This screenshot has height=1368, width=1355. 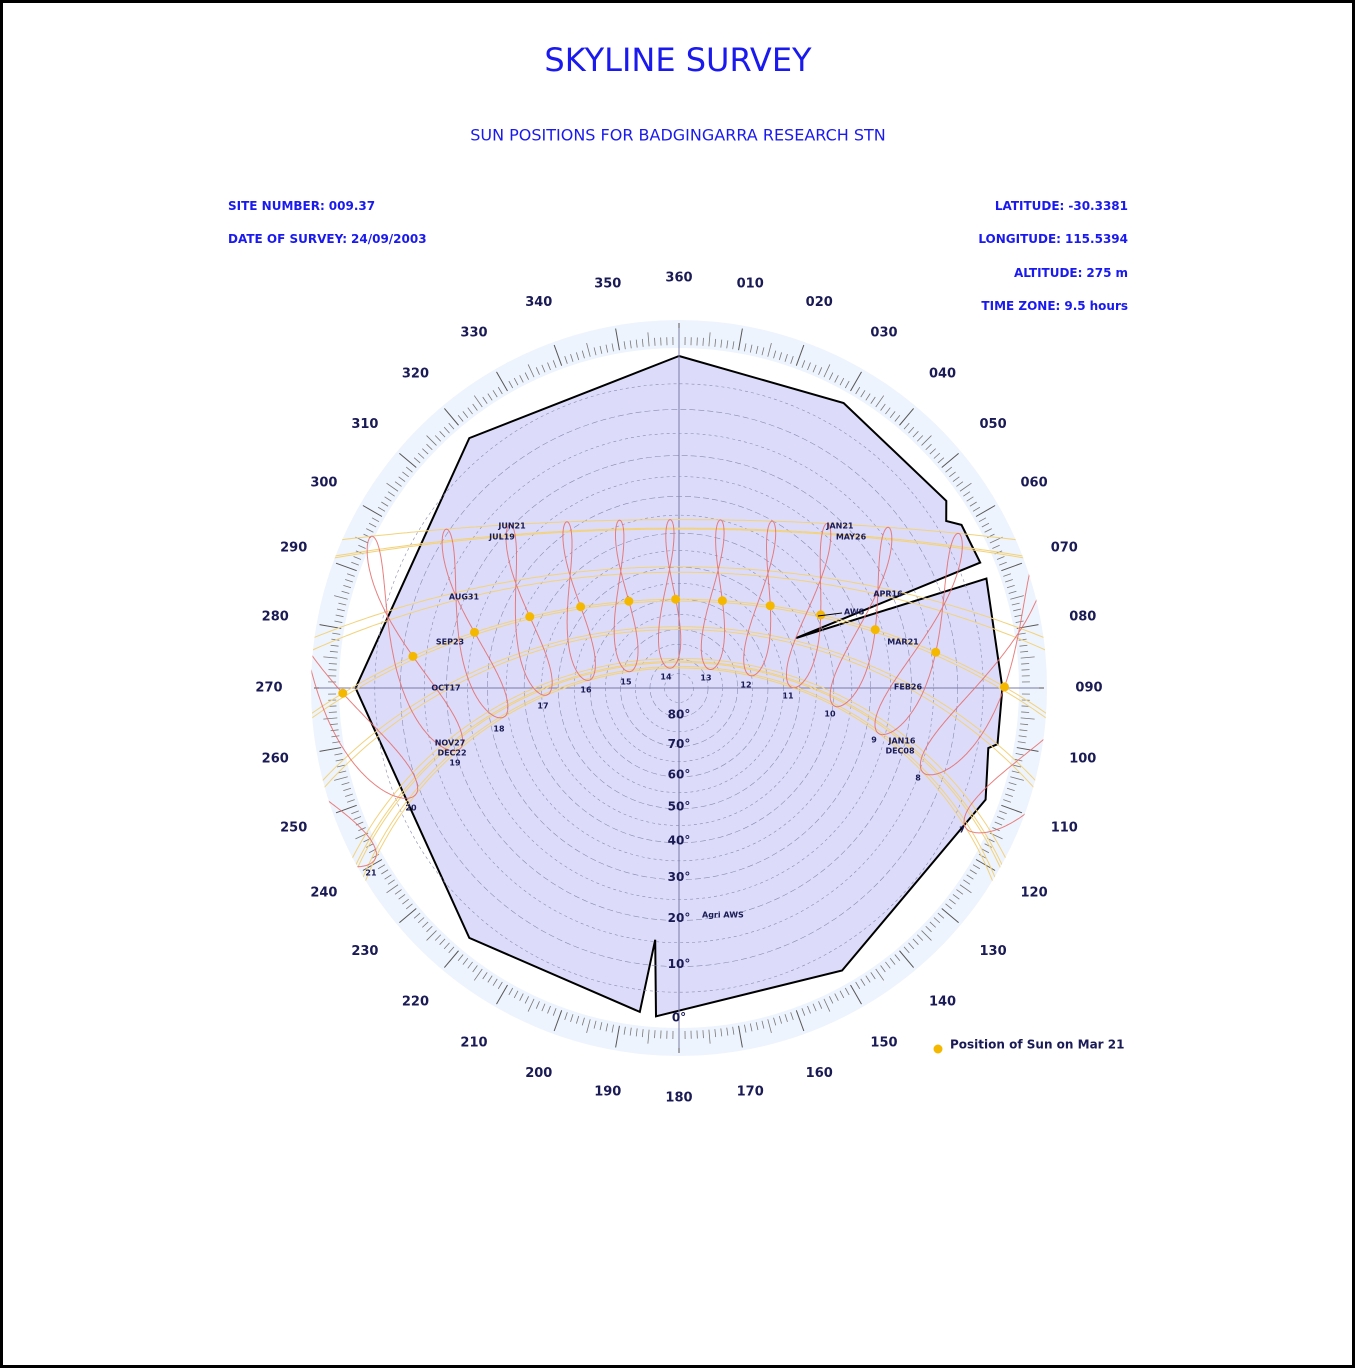 What do you see at coordinates (679, 795) in the screenshot?
I see `date-curve` at bounding box center [679, 795].